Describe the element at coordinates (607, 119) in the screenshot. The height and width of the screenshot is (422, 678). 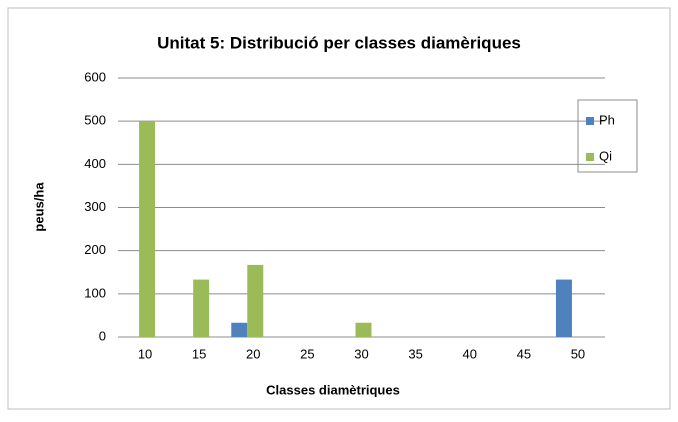
I see `legend-label: Ph` at that location.